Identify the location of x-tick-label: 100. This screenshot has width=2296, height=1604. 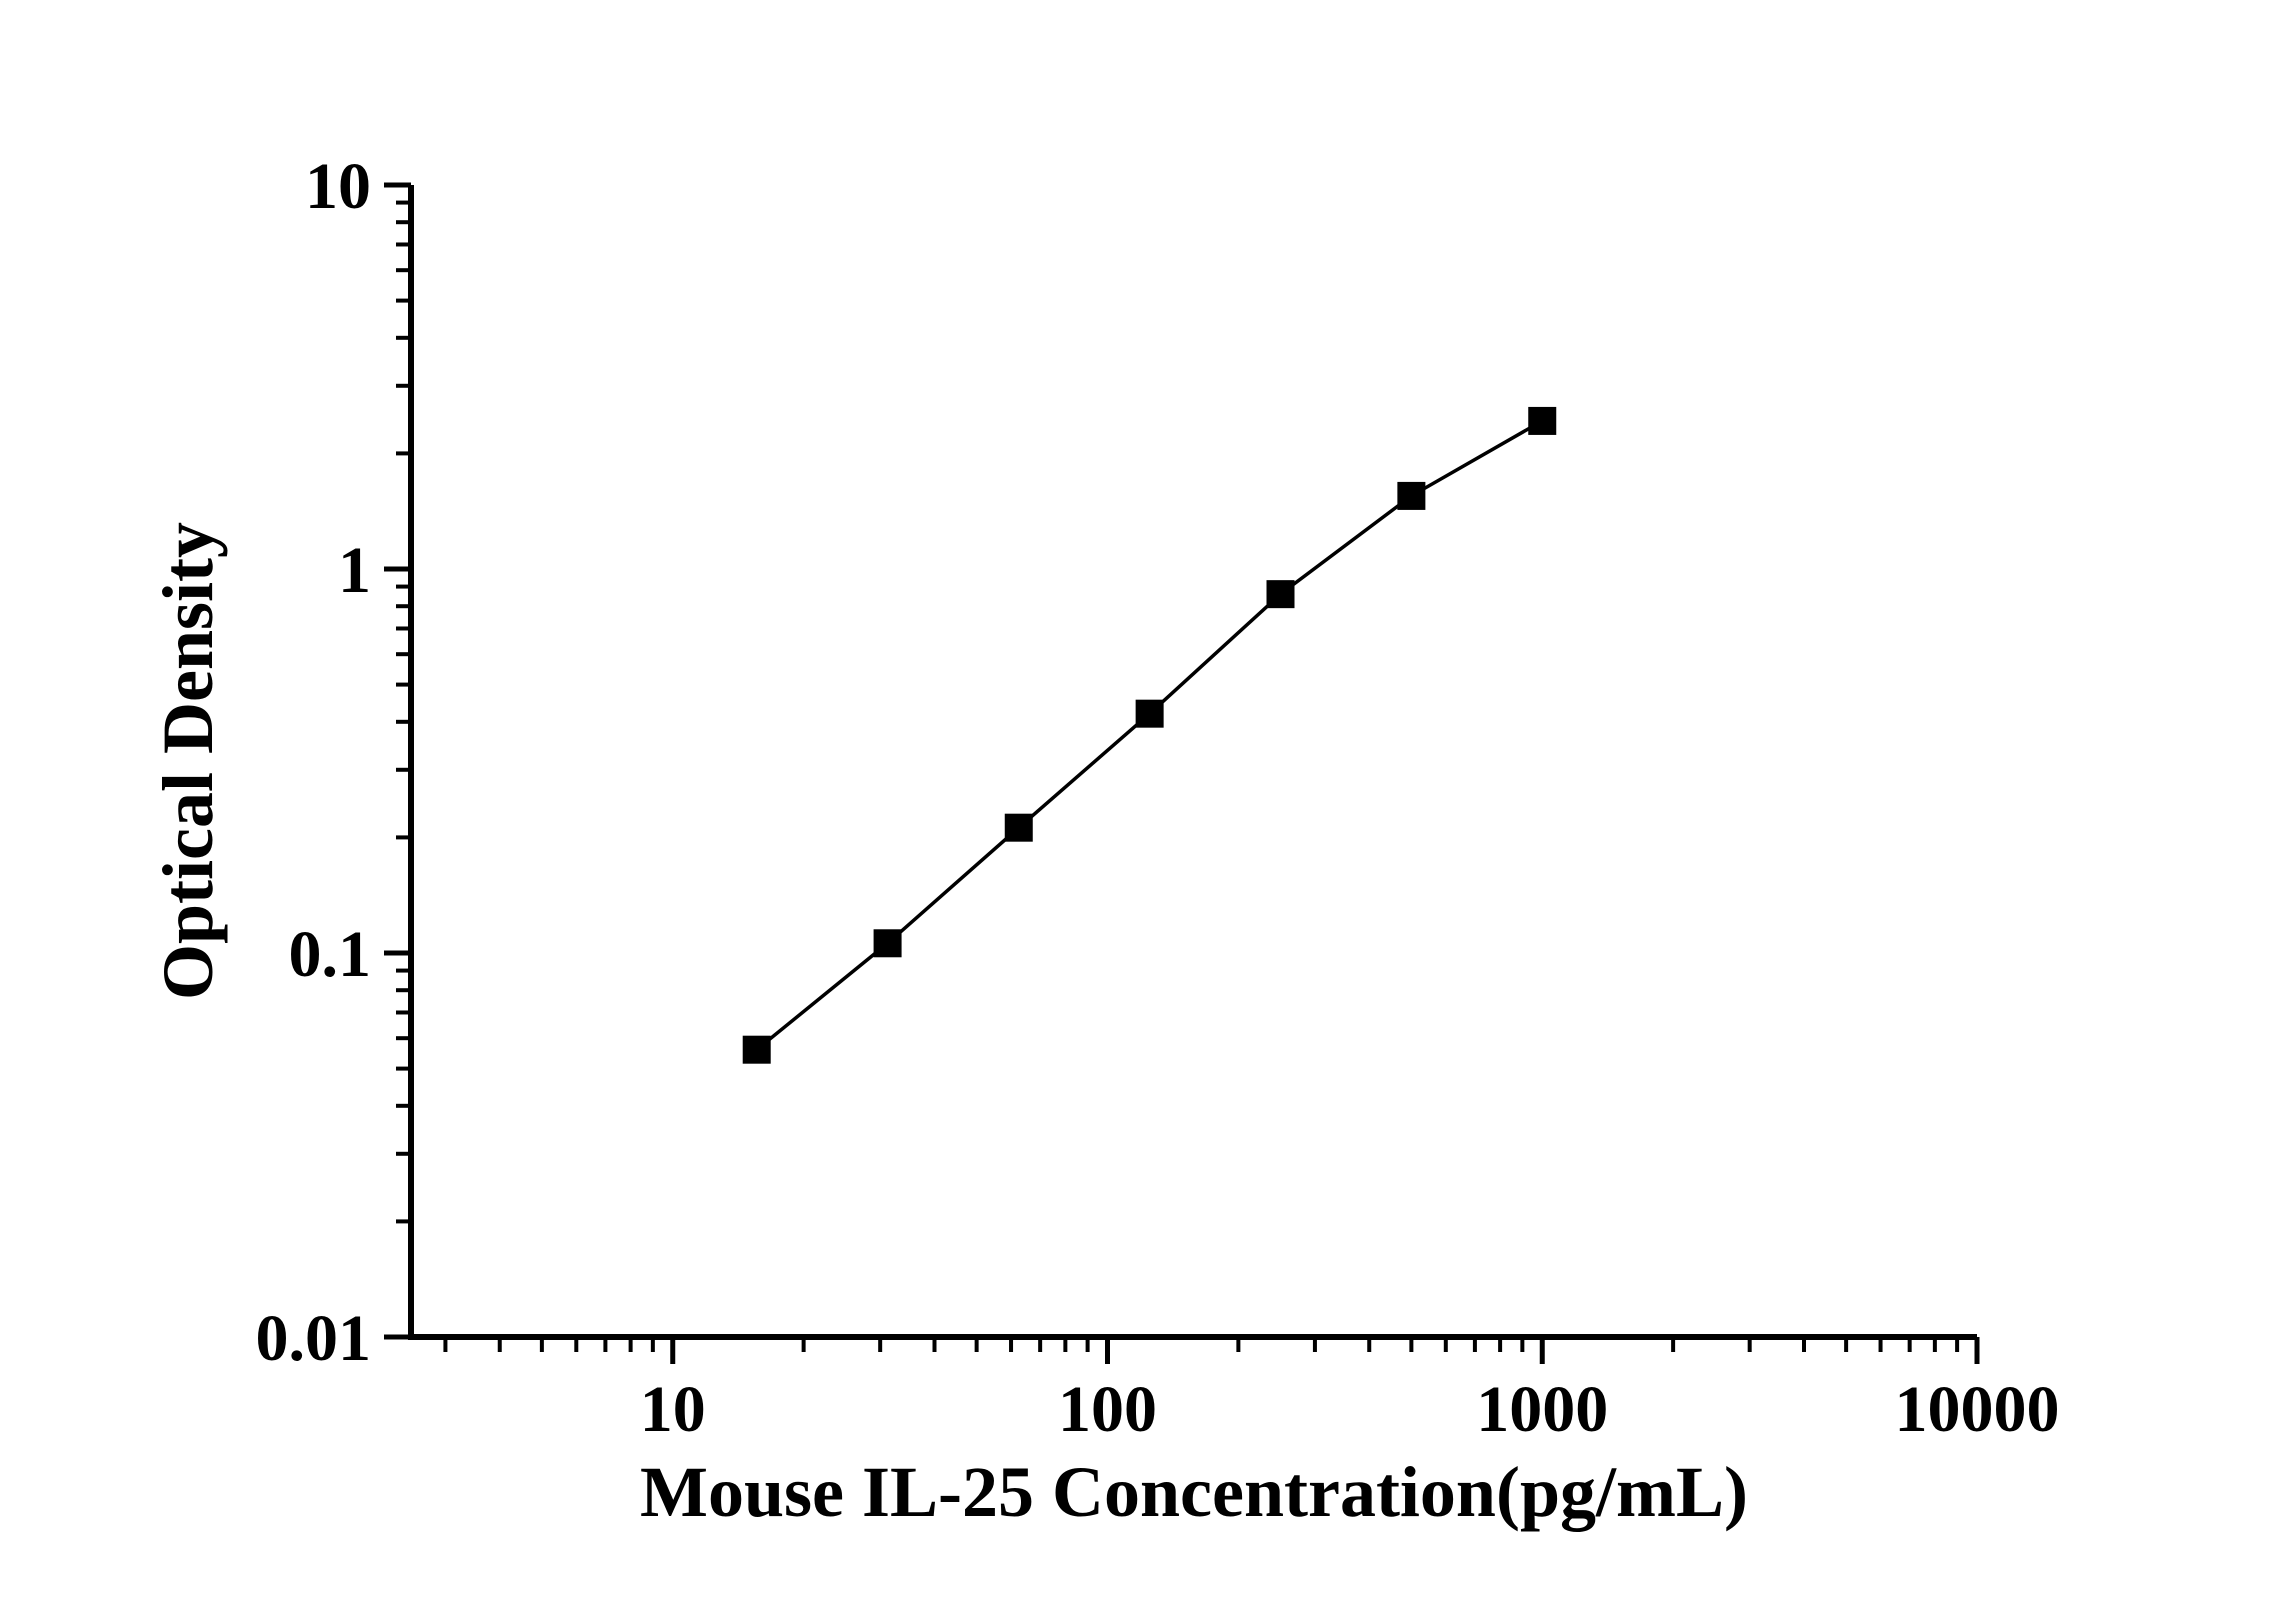
(1107, 1409).